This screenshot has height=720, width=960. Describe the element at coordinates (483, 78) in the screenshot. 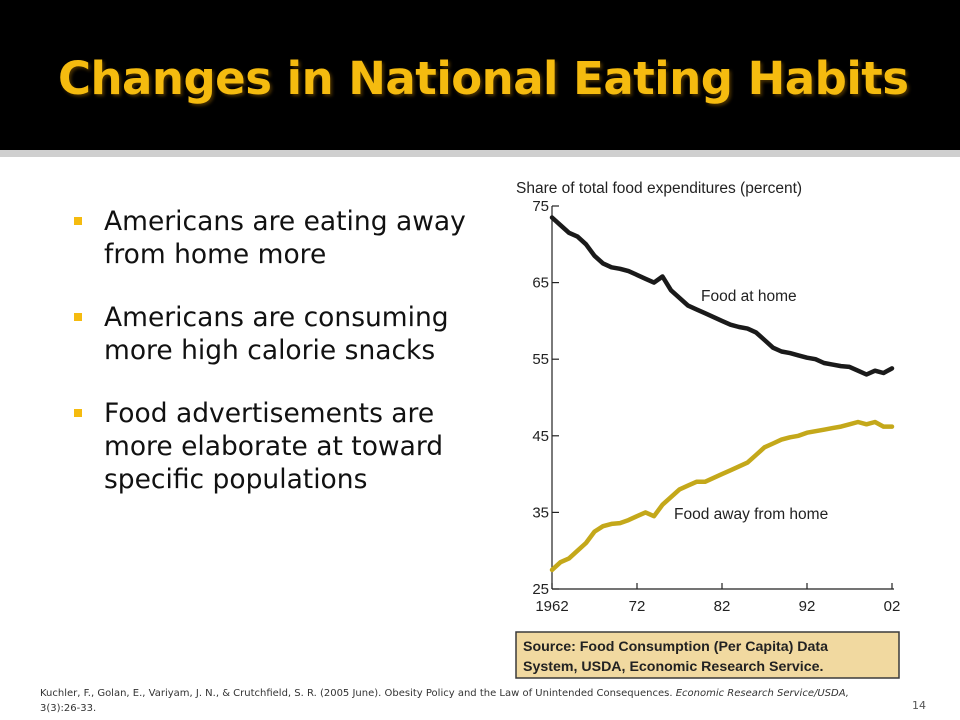

I see `slide-title: Changes in National Eating Habits` at that location.